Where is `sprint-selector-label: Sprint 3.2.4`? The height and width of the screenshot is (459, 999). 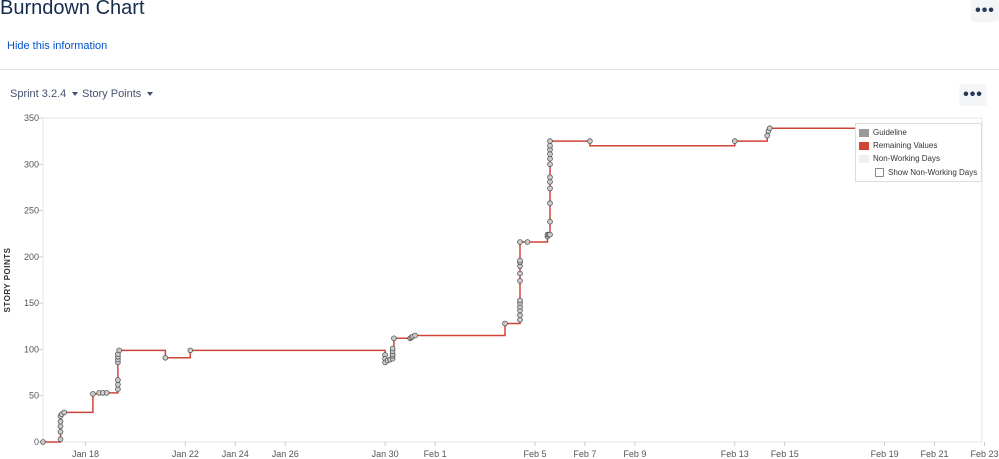
sprint-selector-label: Sprint 3.2.4 is located at coordinates (38, 94).